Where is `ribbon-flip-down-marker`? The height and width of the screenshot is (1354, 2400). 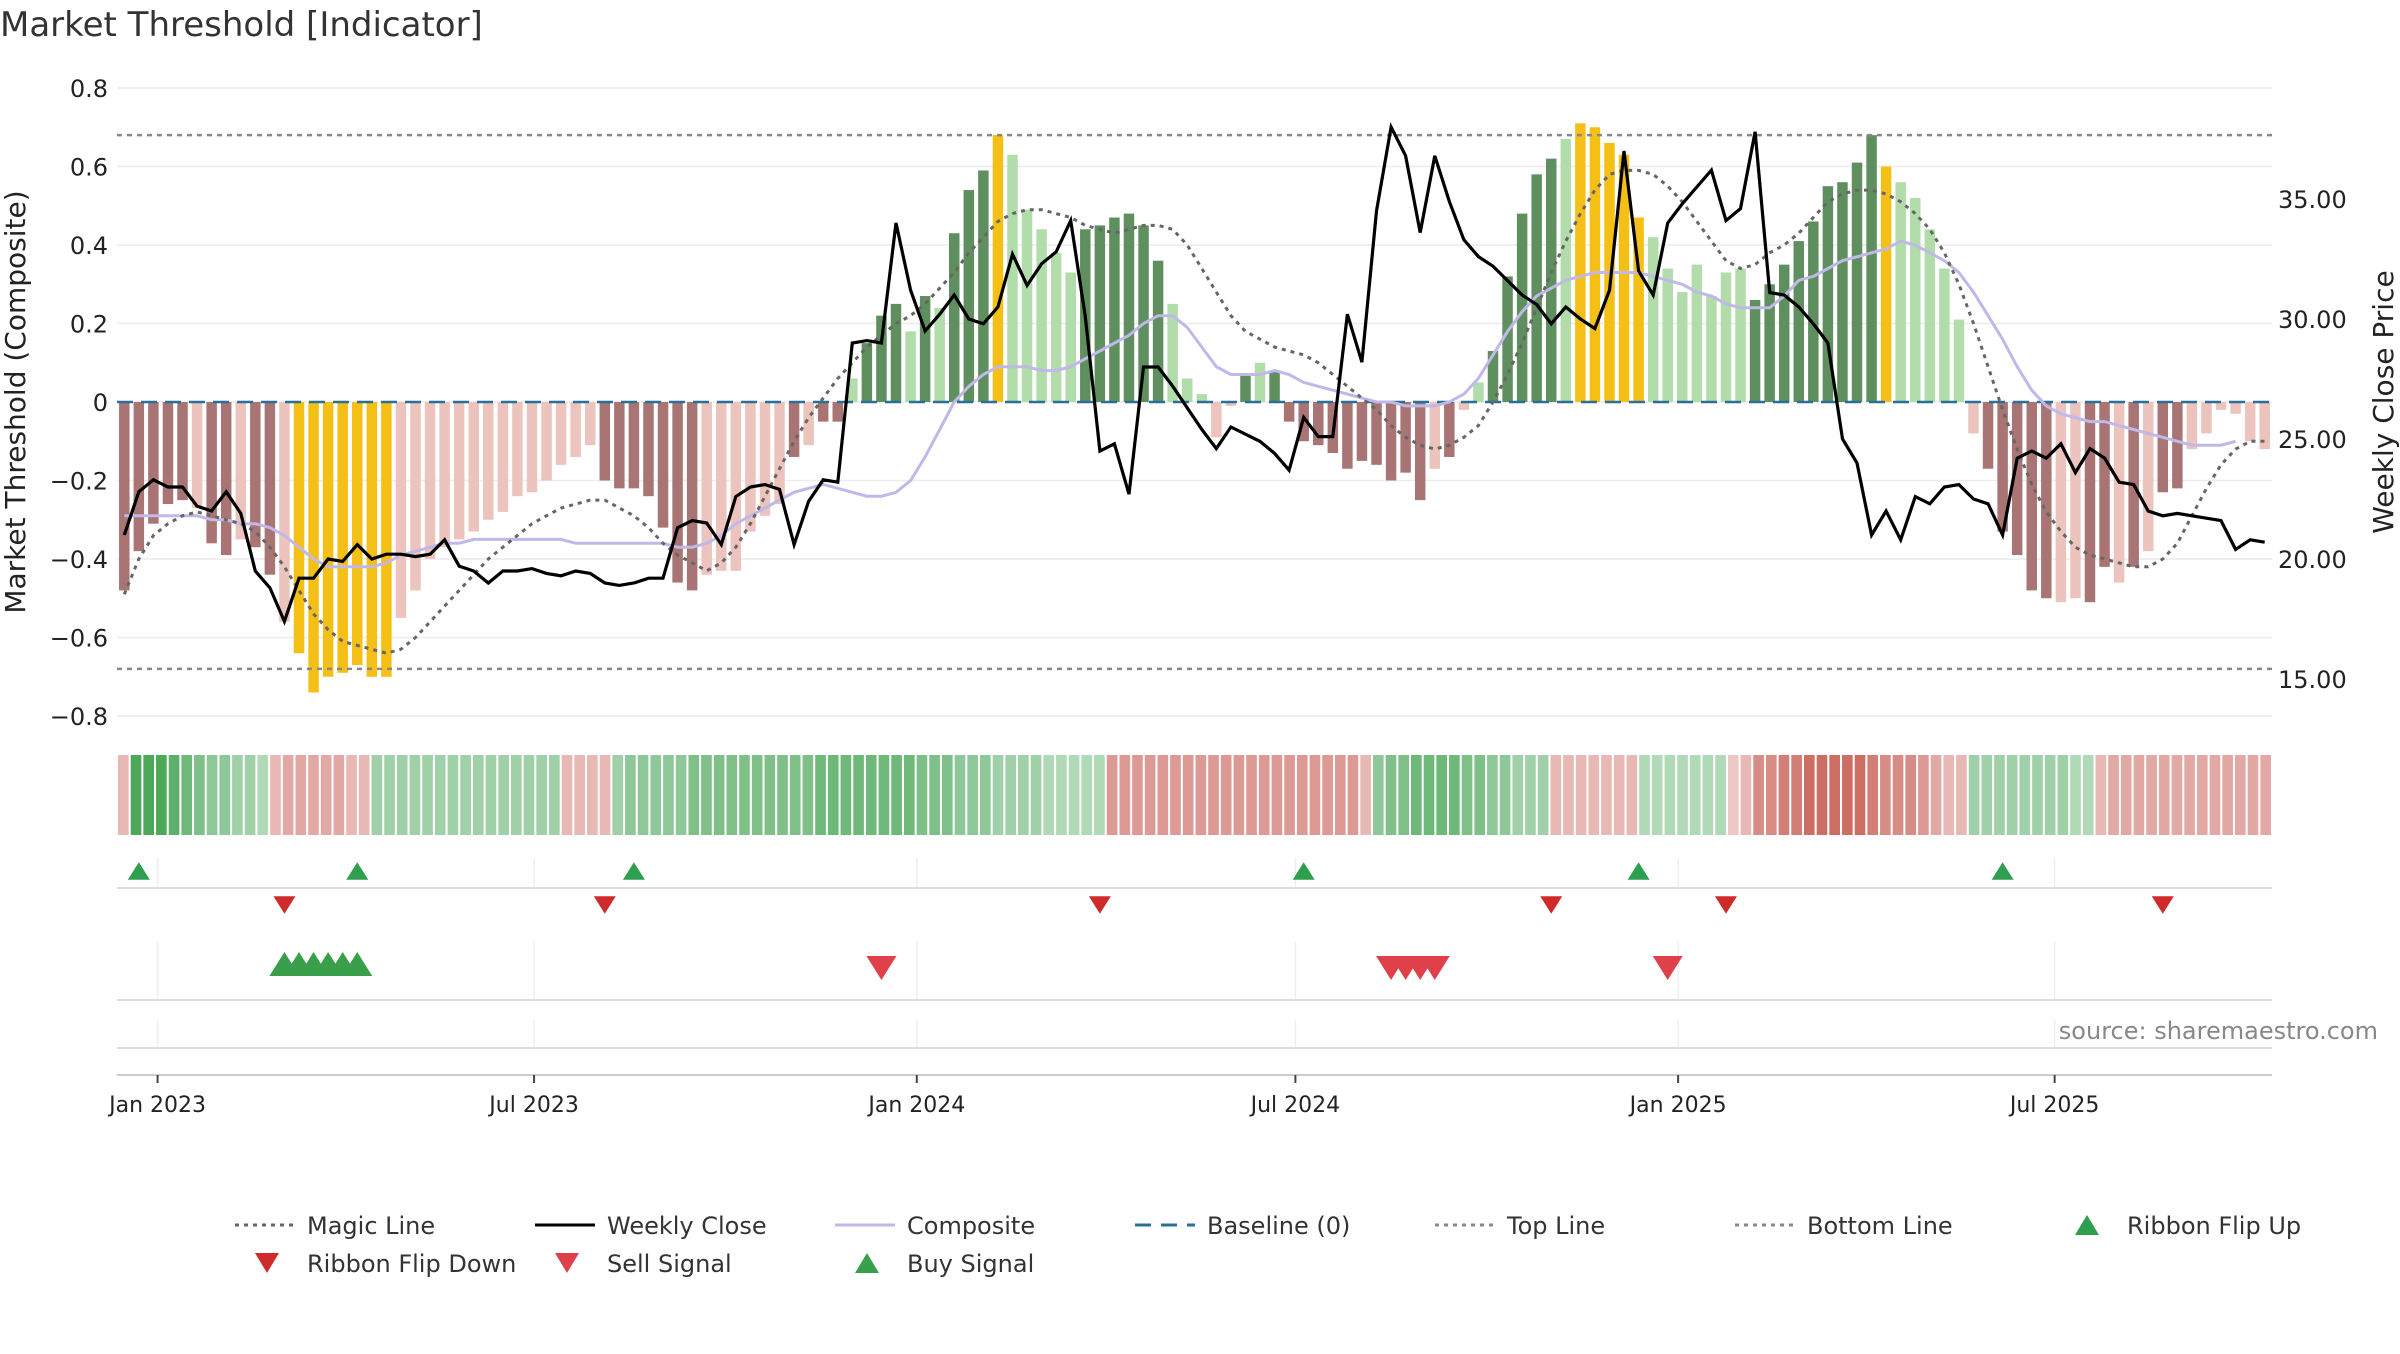 ribbon-flip-down-marker is located at coordinates (2162, 905).